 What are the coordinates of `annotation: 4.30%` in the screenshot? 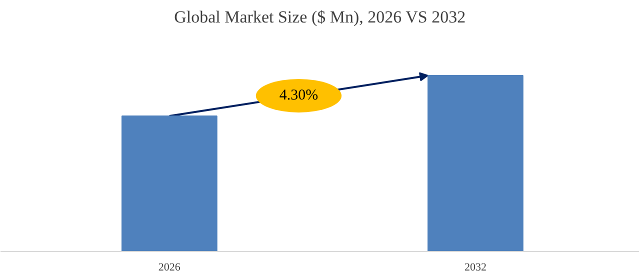 It's located at (298, 96).